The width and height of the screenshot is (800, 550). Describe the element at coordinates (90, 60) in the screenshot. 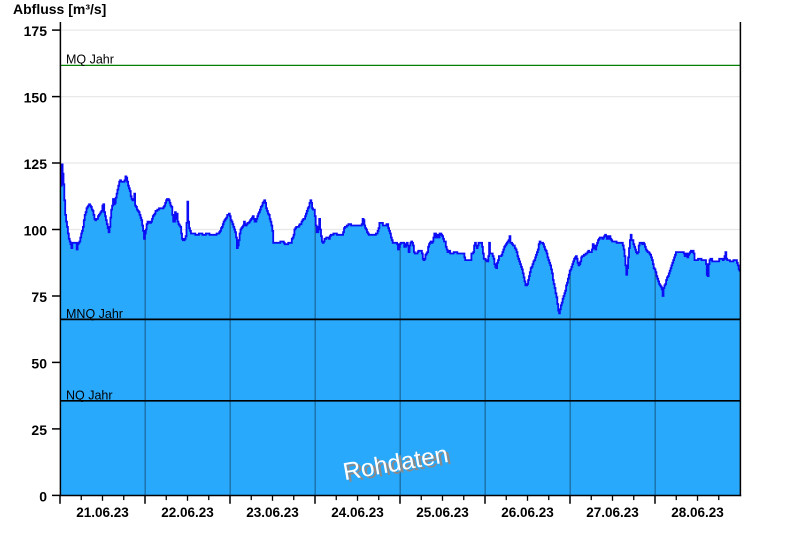

I see `svg-text: MQ Jahr` at that location.